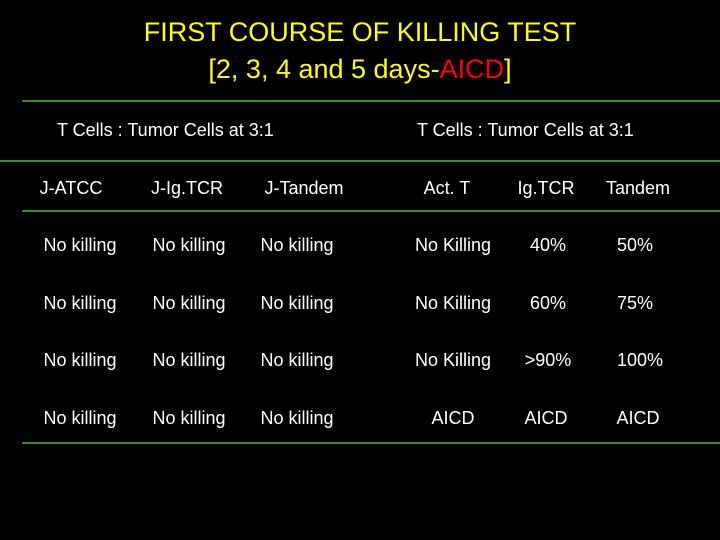 The height and width of the screenshot is (540, 720). Describe the element at coordinates (187, 188) in the screenshot. I see `column-header-j-igtcr: J-Ig.TCR` at that location.